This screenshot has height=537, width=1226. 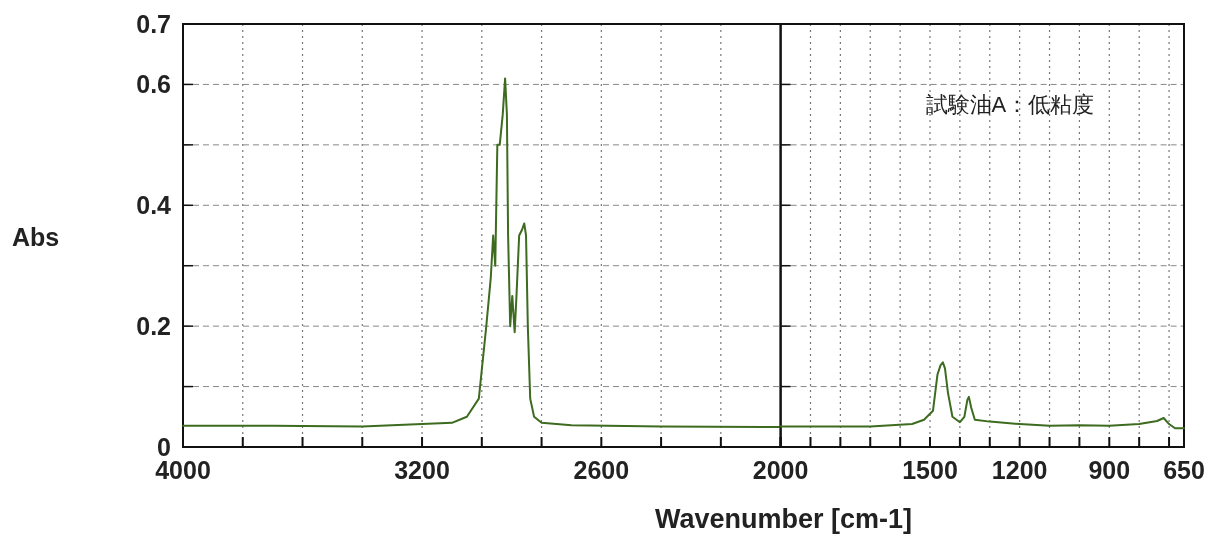 What do you see at coordinates (422, 470) in the screenshot?
I see `x-tick-label: 3200` at bounding box center [422, 470].